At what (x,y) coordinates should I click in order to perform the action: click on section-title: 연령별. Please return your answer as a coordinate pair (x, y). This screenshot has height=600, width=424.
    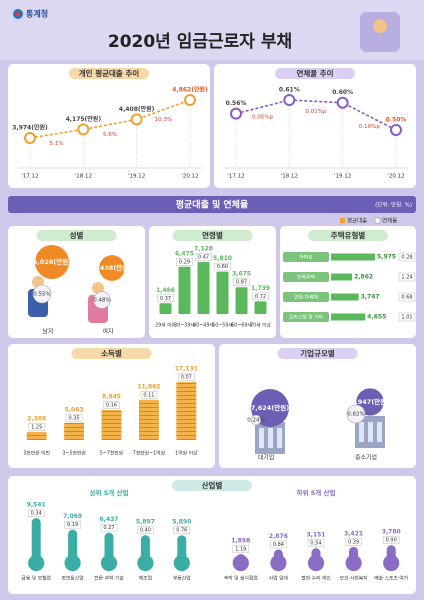
    Looking at the image, I should click on (212, 235).